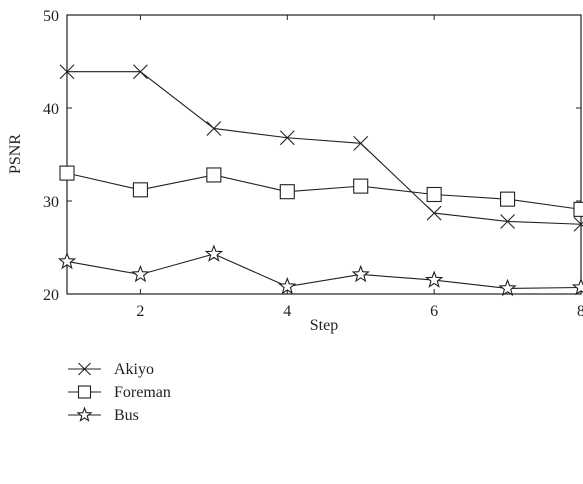 The width and height of the screenshot is (583, 484). What do you see at coordinates (51, 295) in the screenshot?
I see `y-tick-label: 20` at bounding box center [51, 295].